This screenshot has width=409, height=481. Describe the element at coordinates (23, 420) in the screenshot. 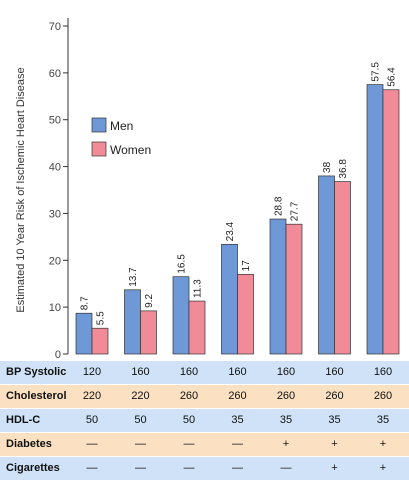

I see `row-label: HDL-C` at that location.